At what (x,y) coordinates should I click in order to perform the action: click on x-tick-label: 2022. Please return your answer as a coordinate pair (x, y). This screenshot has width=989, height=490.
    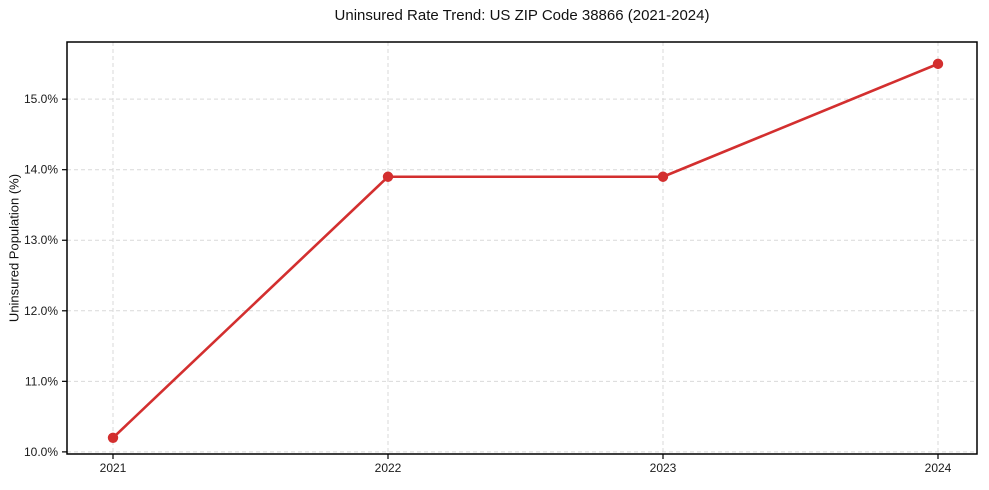
    Looking at the image, I should click on (388, 468).